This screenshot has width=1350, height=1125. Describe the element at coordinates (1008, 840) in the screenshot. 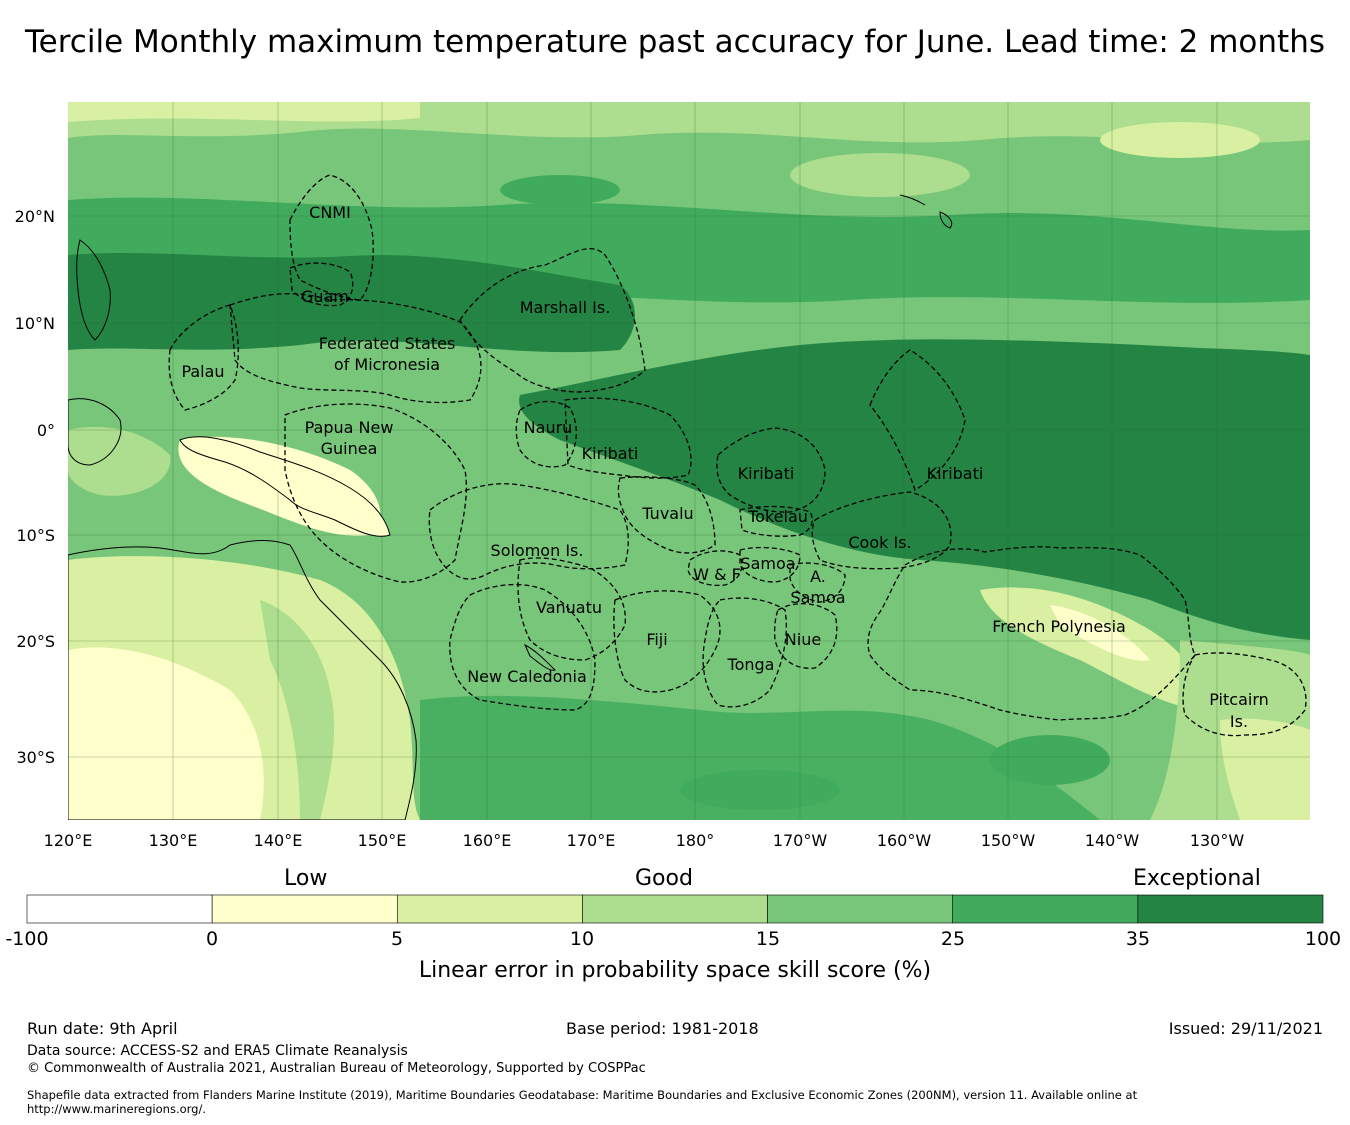

I see `lon-label: 150°W` at that location.